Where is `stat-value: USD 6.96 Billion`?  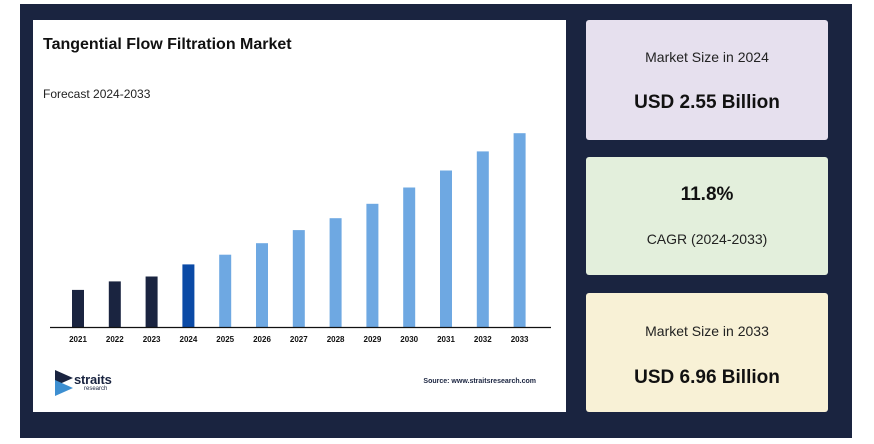 stat-value: USD 6.96 Billion is located at coordinates (707, 377).